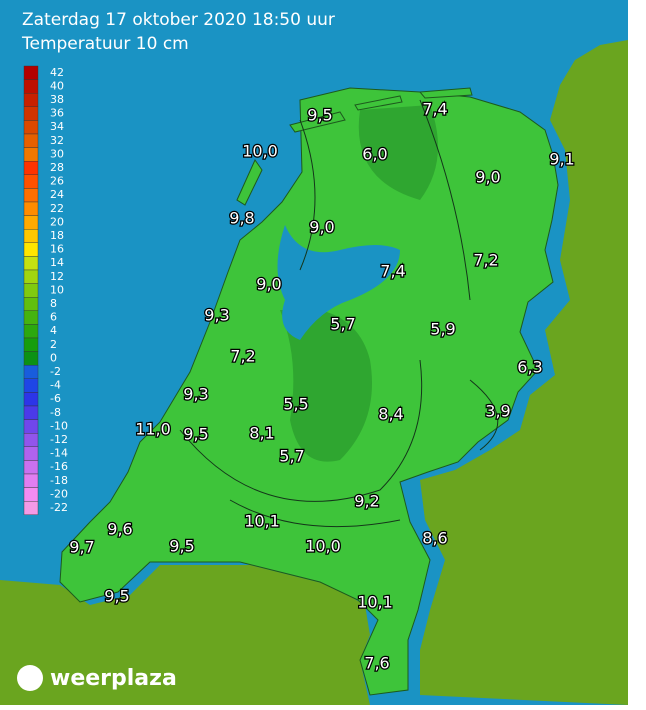  I want to click on legend-label: 0, so click(53, 357).